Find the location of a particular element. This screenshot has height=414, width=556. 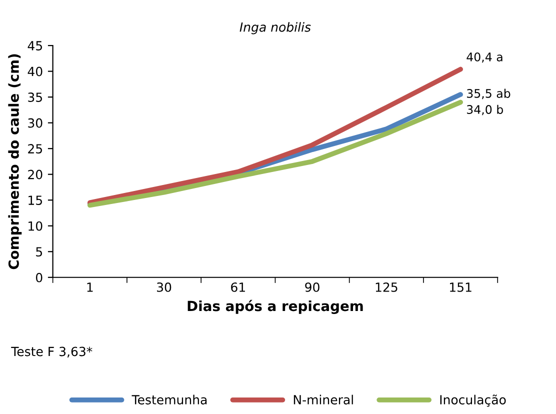

x-tick-label: 61 is located at coordinates (238, 287).